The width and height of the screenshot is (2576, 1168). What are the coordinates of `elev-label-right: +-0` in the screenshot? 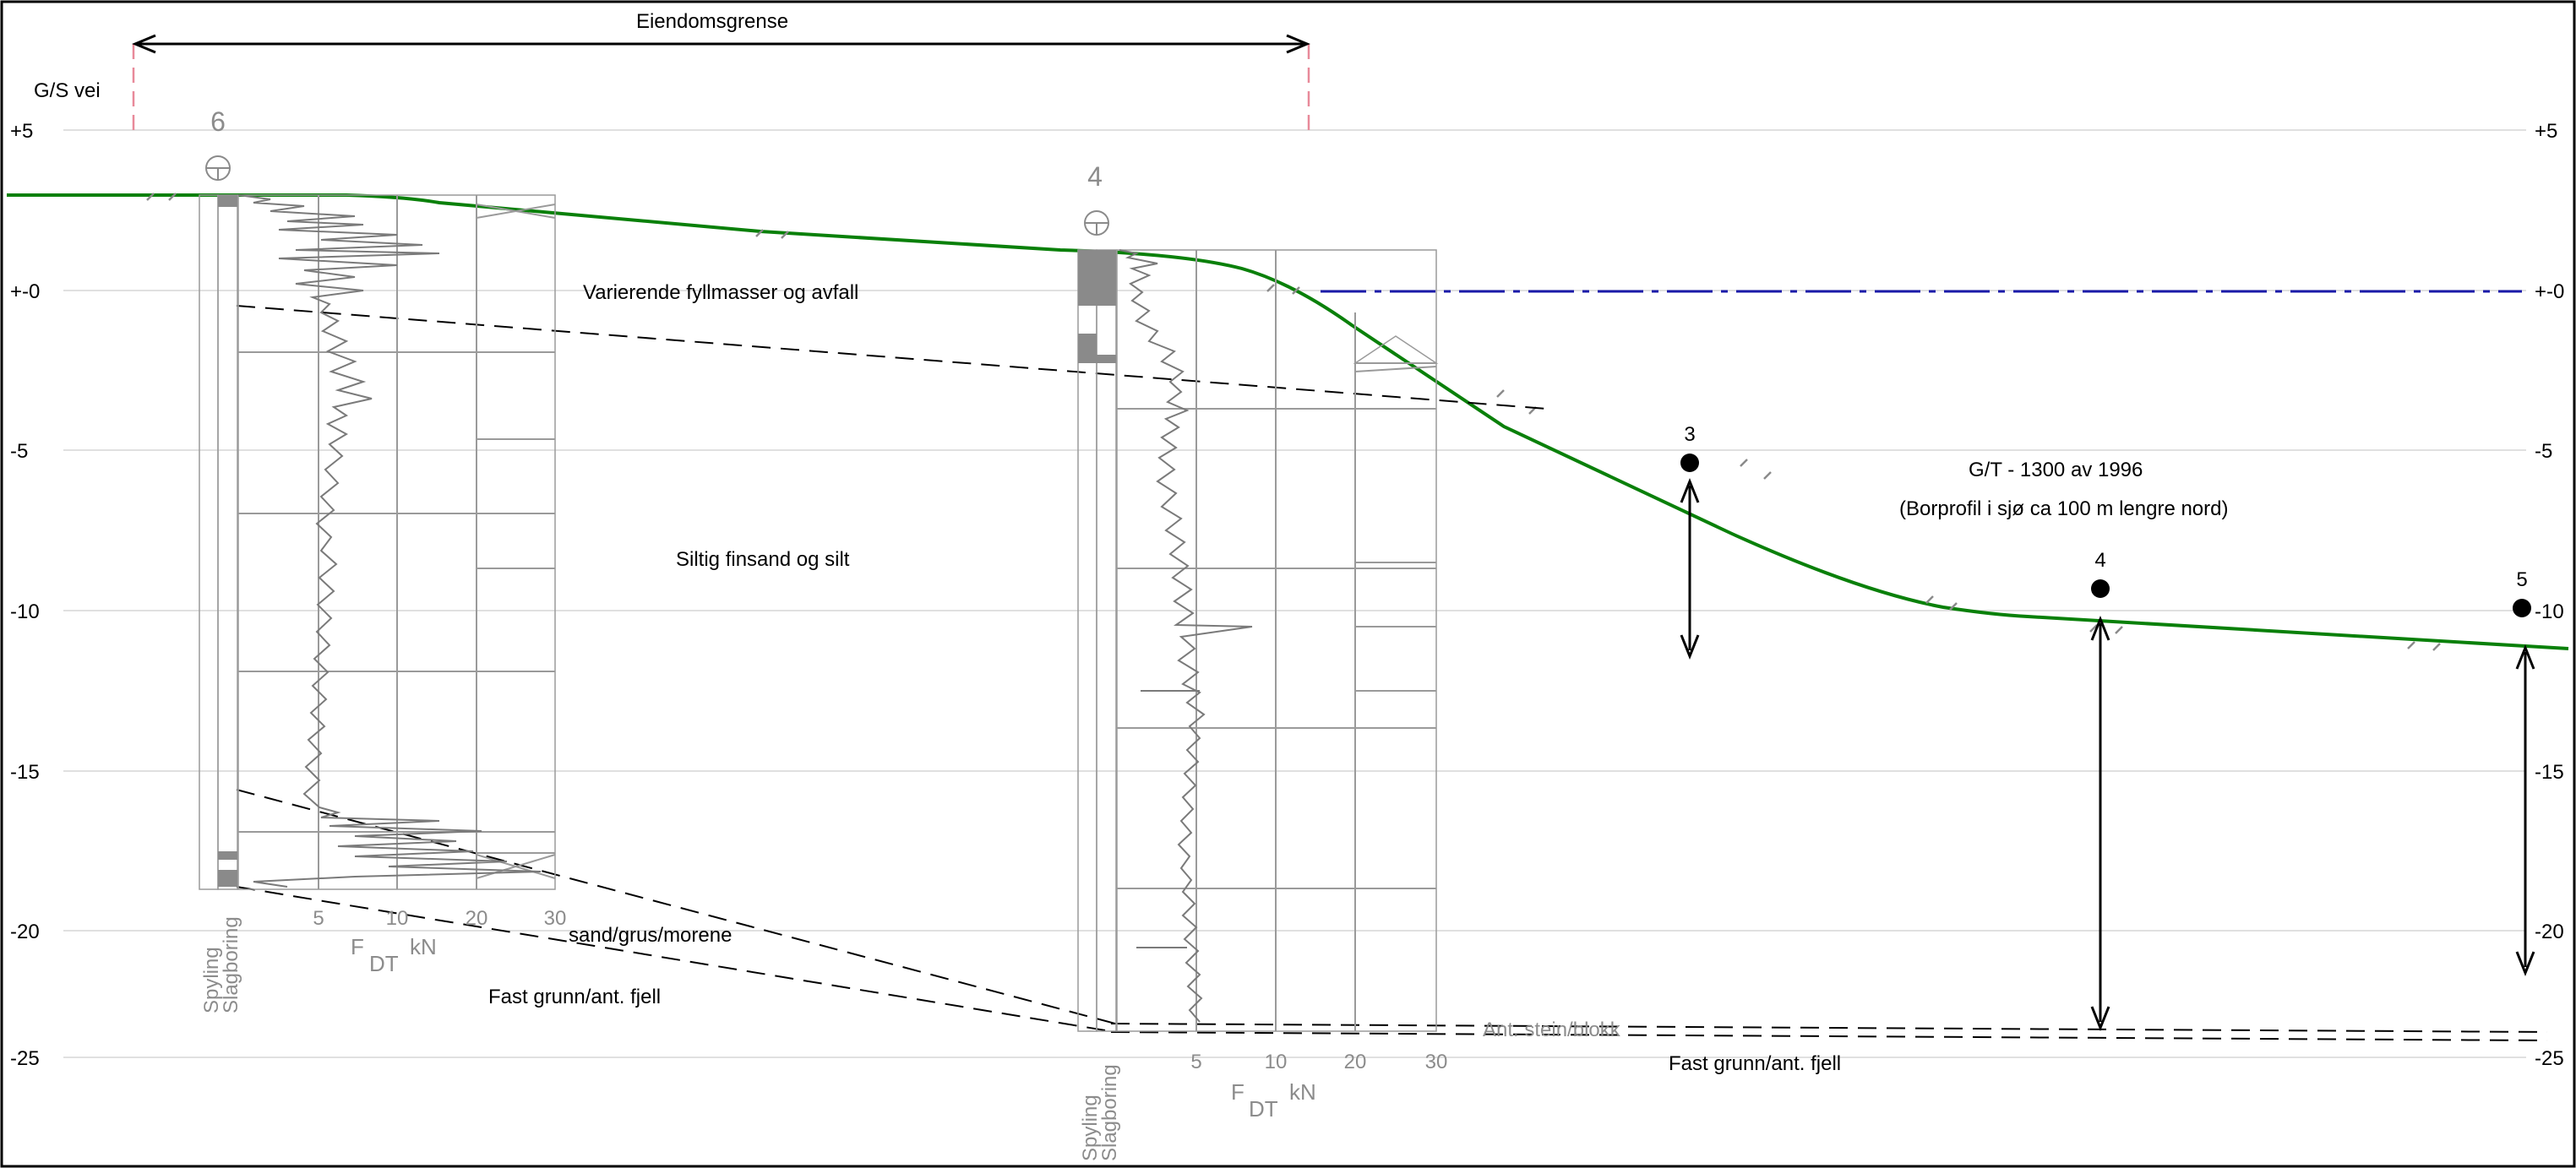 It's located at (2549, 292).